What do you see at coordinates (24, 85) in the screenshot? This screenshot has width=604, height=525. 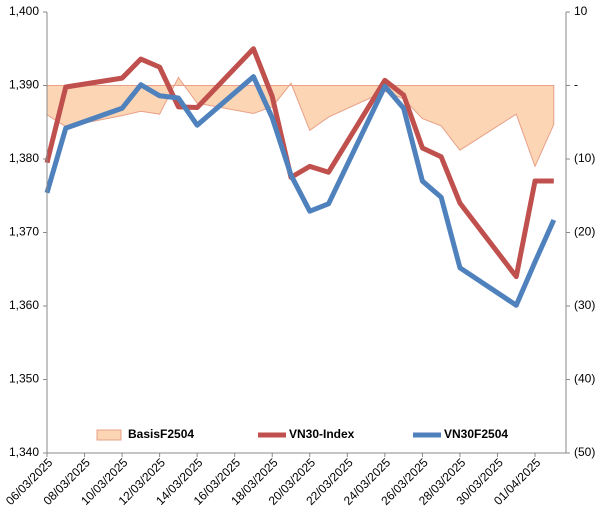 I see `y-tick-label: 1,390` at bounding box center [24, 85].